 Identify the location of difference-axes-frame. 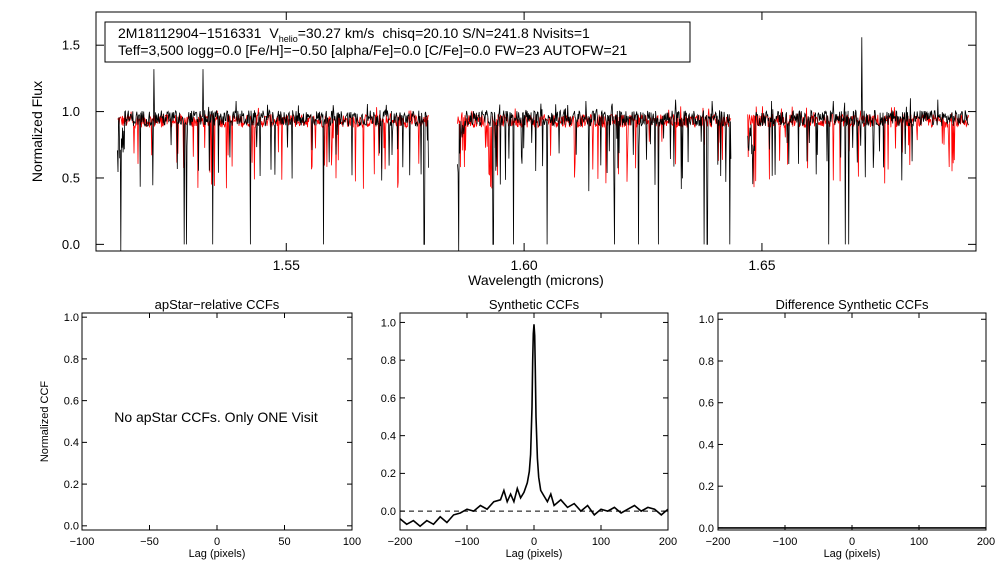
(852, 421).